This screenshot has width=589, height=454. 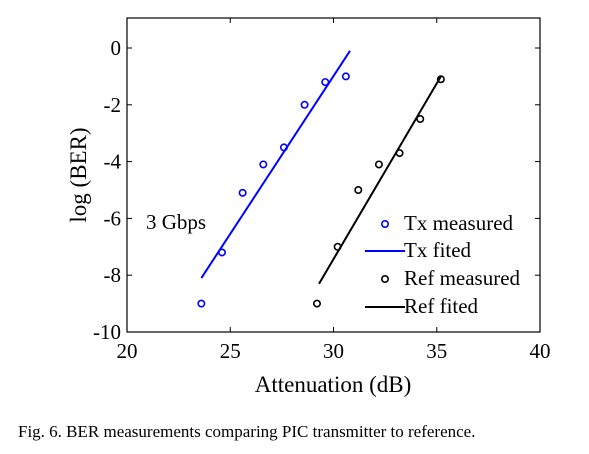 I want to click on y-tick-label: 0, so click(x=116, y=48).